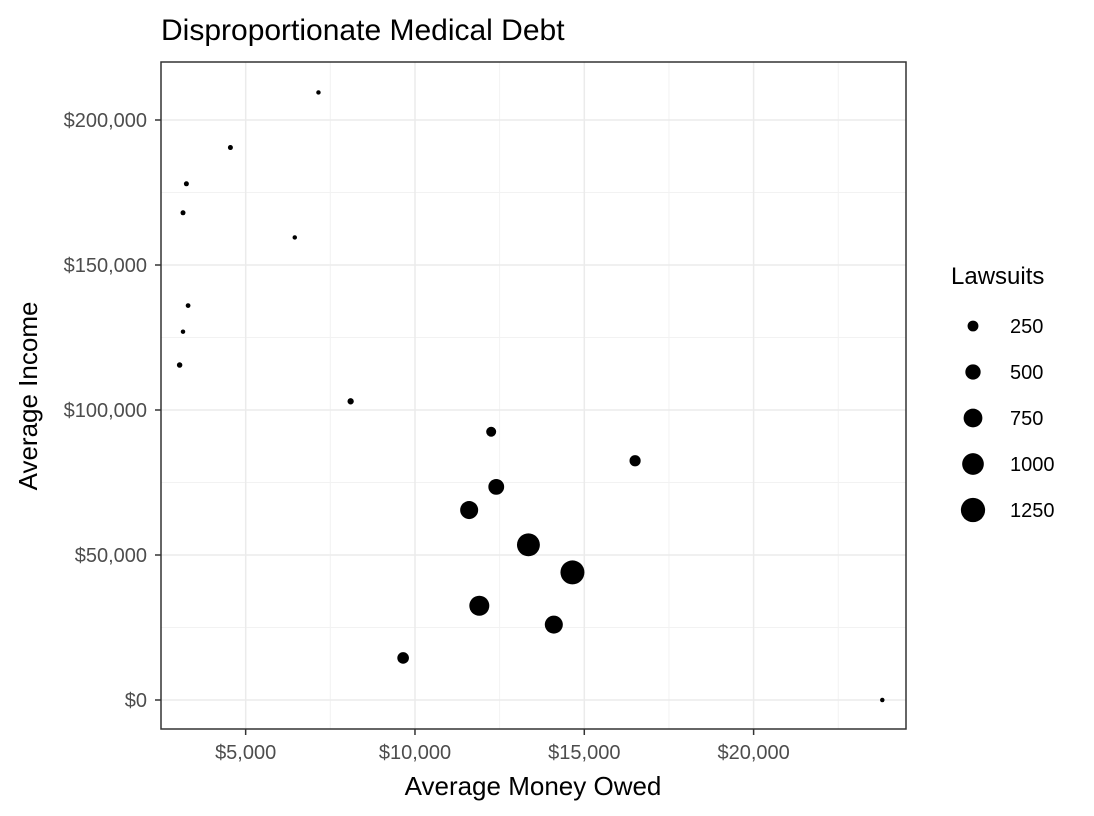  What do you see at coordinates (28, 396) in the screenshot?
I see `y-axis-title: Average Income` at bounding box center [28, 396].